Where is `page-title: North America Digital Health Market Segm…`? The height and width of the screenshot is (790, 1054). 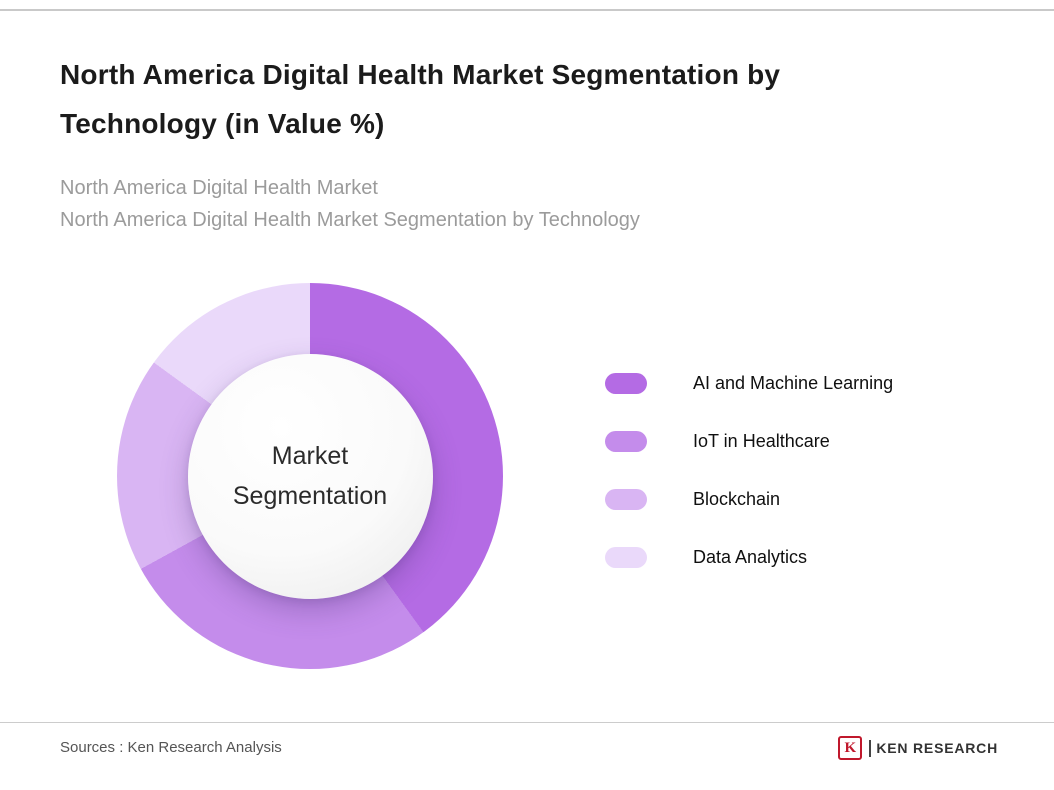 page-title: North America Digital Health Market Segm… is located at coordinates (530, 99).